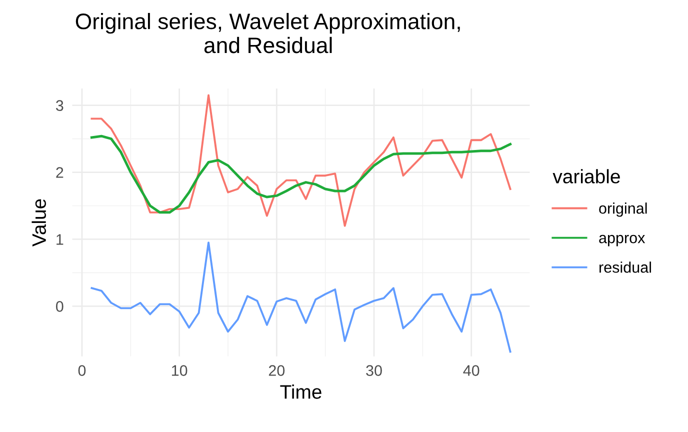 This screenshot has width=688, height=432. I want to click on line-series, so click(301, 174).